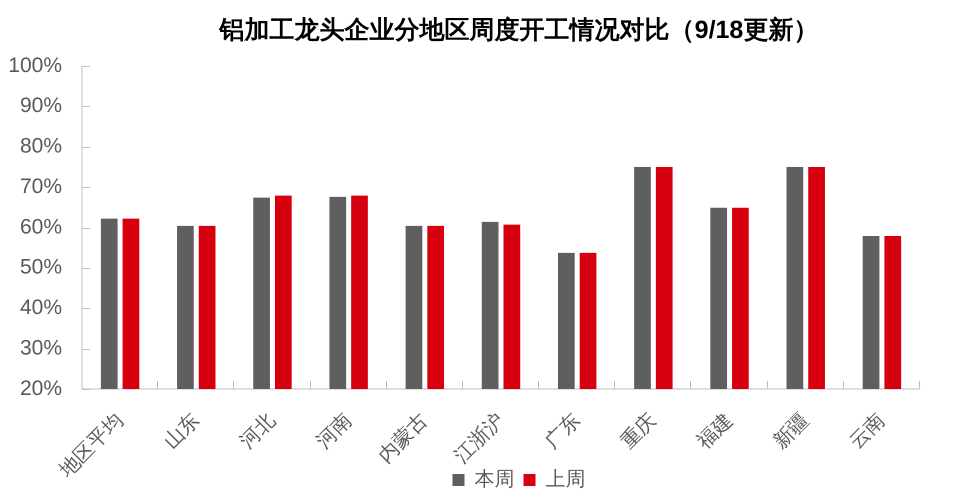 The height and width of the screenshot is (504, 955). Describe the element at coordinates (715, 431) in the screenshot. I see `x-tick-label: 福建` at that location.